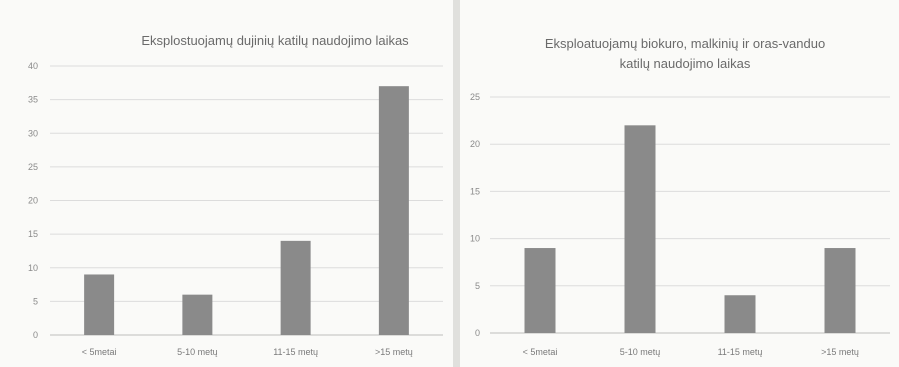 The width and height of the screenshot is (899, 367). What do you see at coordinates (33, 100) in the screenshot?
I see `y-tick-label: 35` at bounding box center [33, 100].